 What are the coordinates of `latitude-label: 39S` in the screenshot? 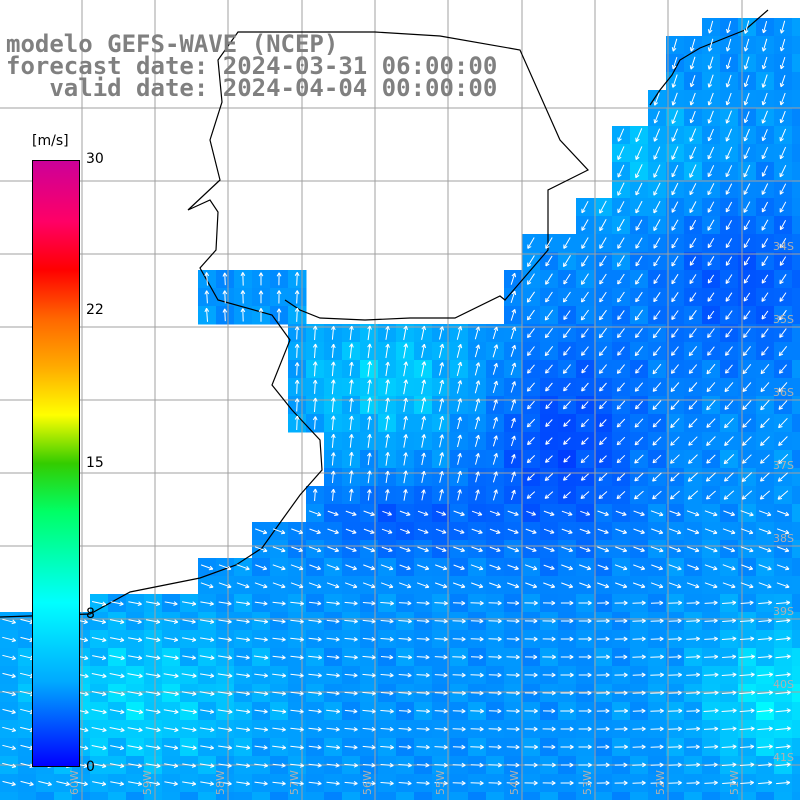 It's located at (783, 611).